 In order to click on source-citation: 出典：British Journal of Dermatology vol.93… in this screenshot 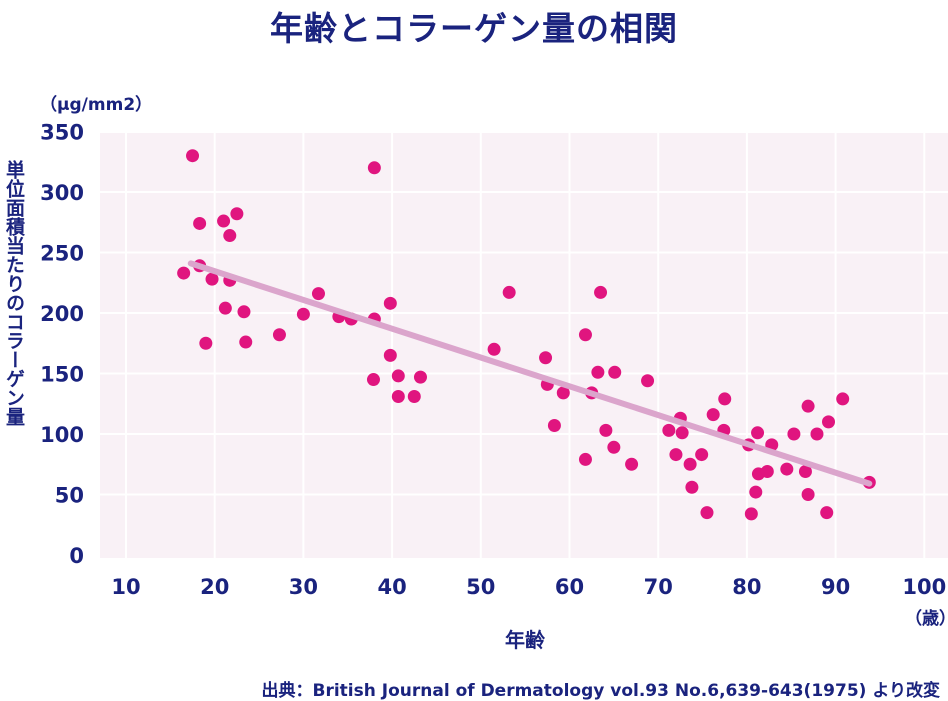, I will do `click(601, 691)`.